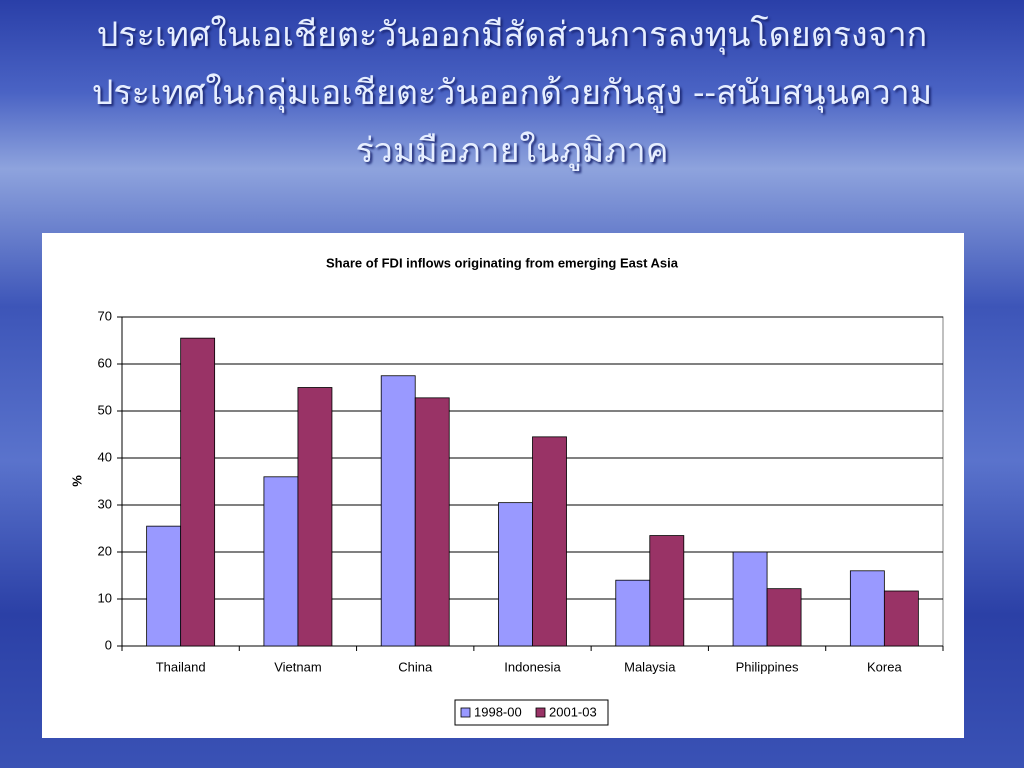 The image size is (1024, 768). I want to click on y-tick-label: 20, so click(105, 550).